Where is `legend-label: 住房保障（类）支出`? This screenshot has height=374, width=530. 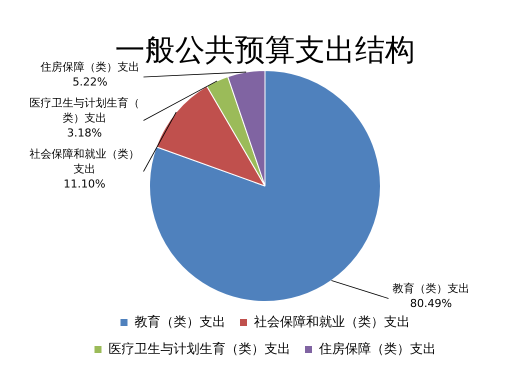 legend-label: 住房保障（类）支出 is located at coordinates (377, 348).